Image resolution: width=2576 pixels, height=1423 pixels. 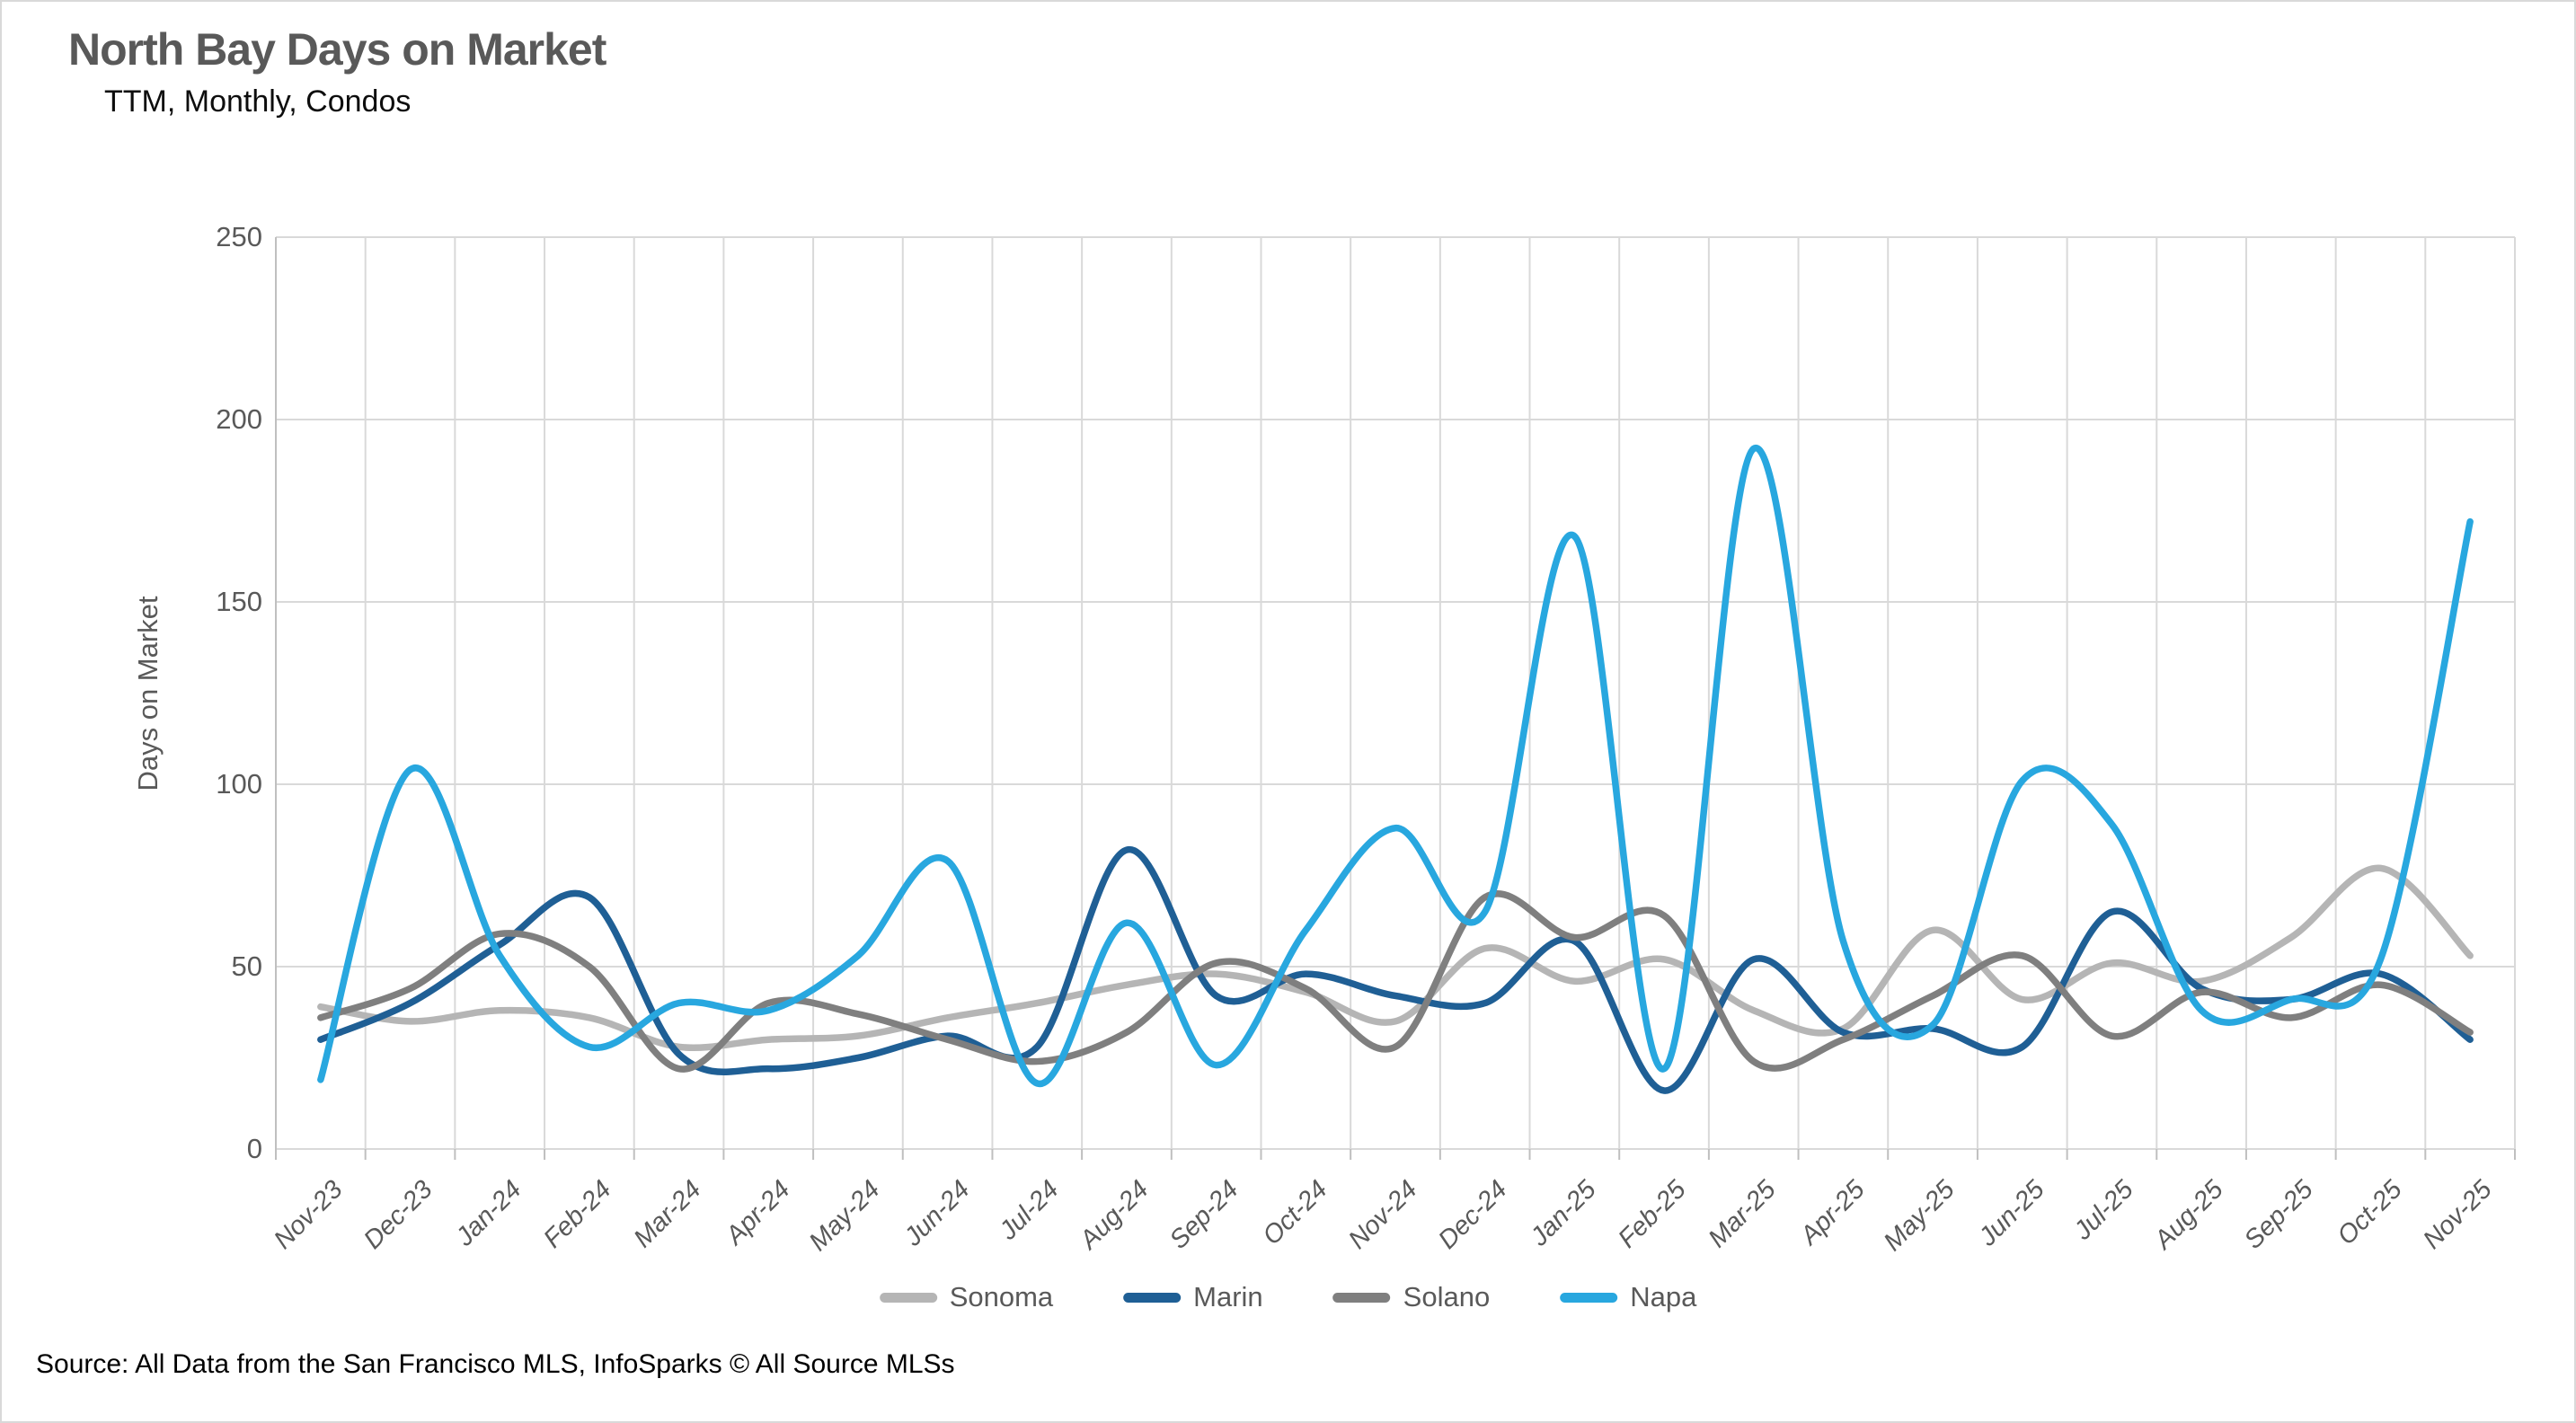 What do you see at coordinates (246, 966) in the screenshot?
I see `y-tick-label: 50` at bounding box center [246, 966].